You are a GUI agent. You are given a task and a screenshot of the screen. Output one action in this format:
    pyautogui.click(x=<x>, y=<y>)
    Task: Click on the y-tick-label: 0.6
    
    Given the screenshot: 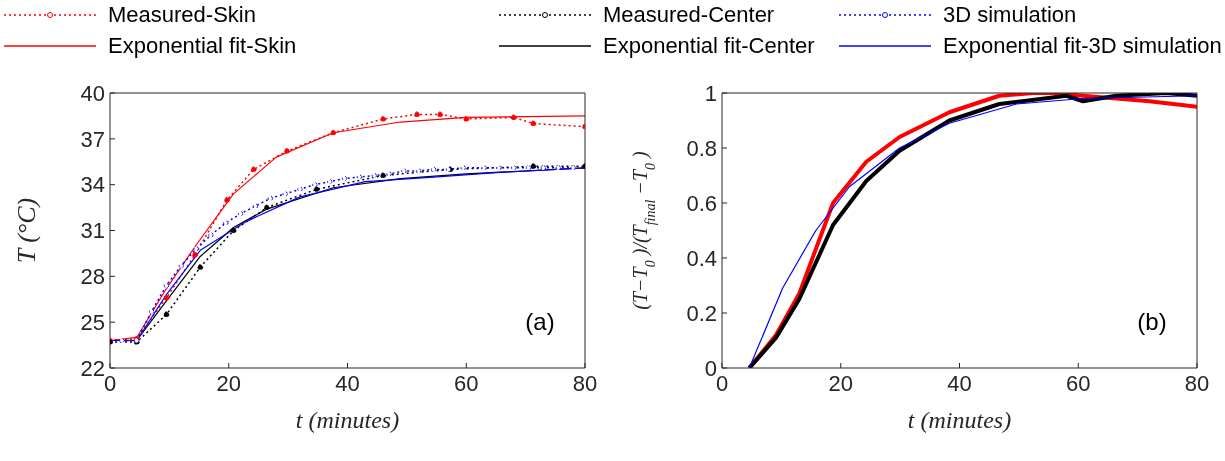 What is the action you would take?
    pyautogui.click(x=701, y=203)
    